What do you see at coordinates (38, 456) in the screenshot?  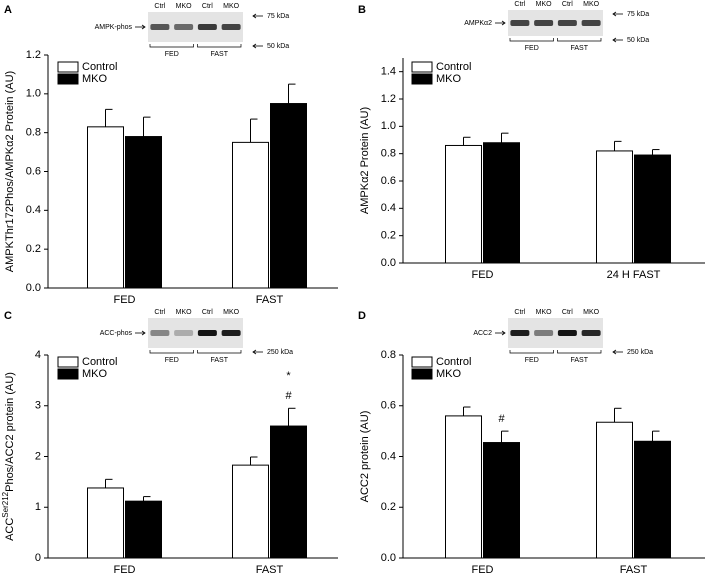 I see `y-tick-label: 2` at bounding box center [38, 456].